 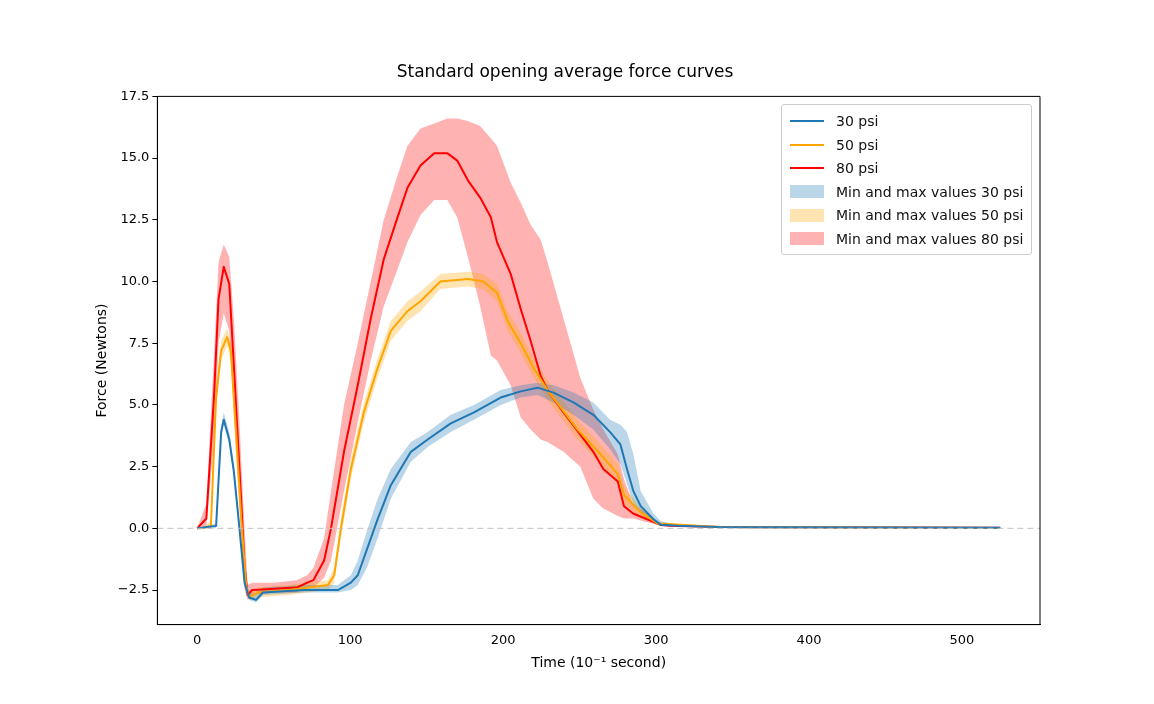 What do you see at coordinates (139, 404) in the screenshot?
I see `y-tick-label: 5.0` at bounding box center [139, 404].